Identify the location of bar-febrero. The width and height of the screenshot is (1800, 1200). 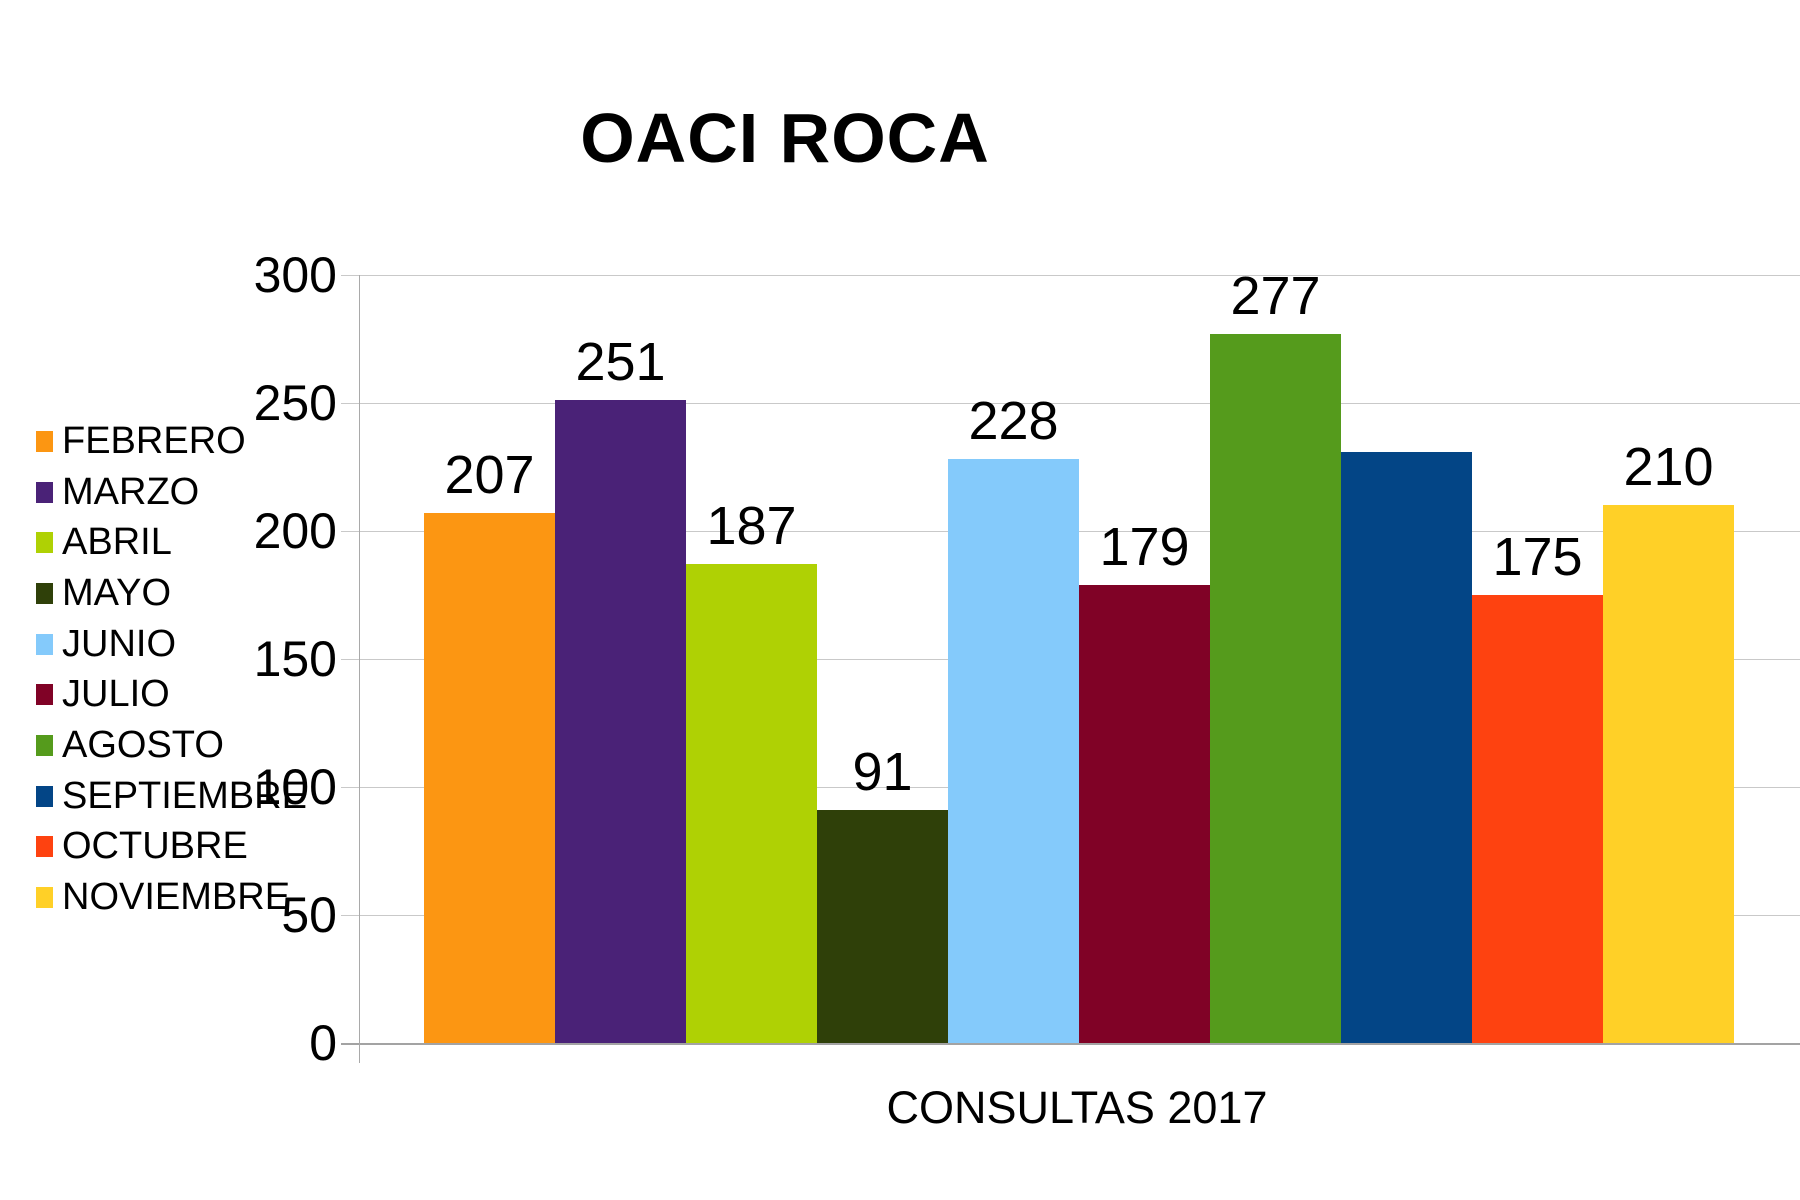
(489, 778).